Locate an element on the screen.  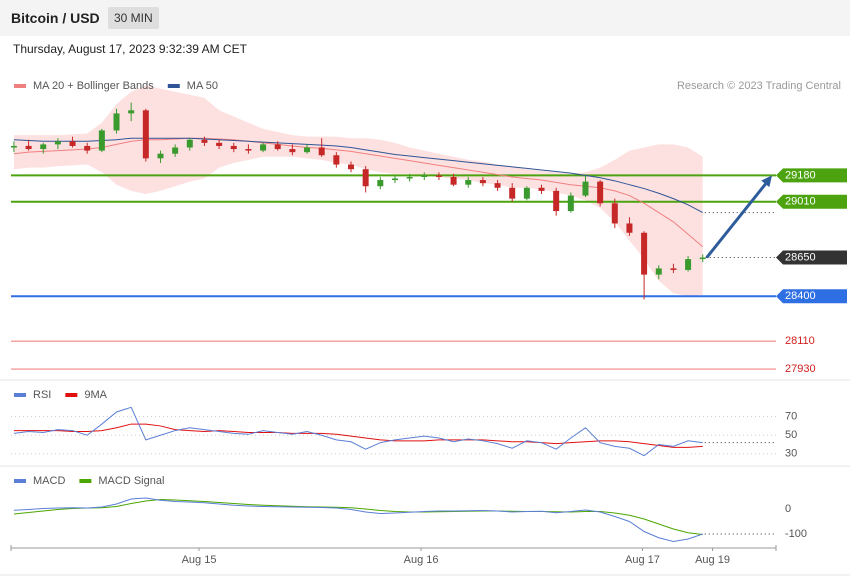
y-tick-label: 0 is located at coordinates (788, 509).